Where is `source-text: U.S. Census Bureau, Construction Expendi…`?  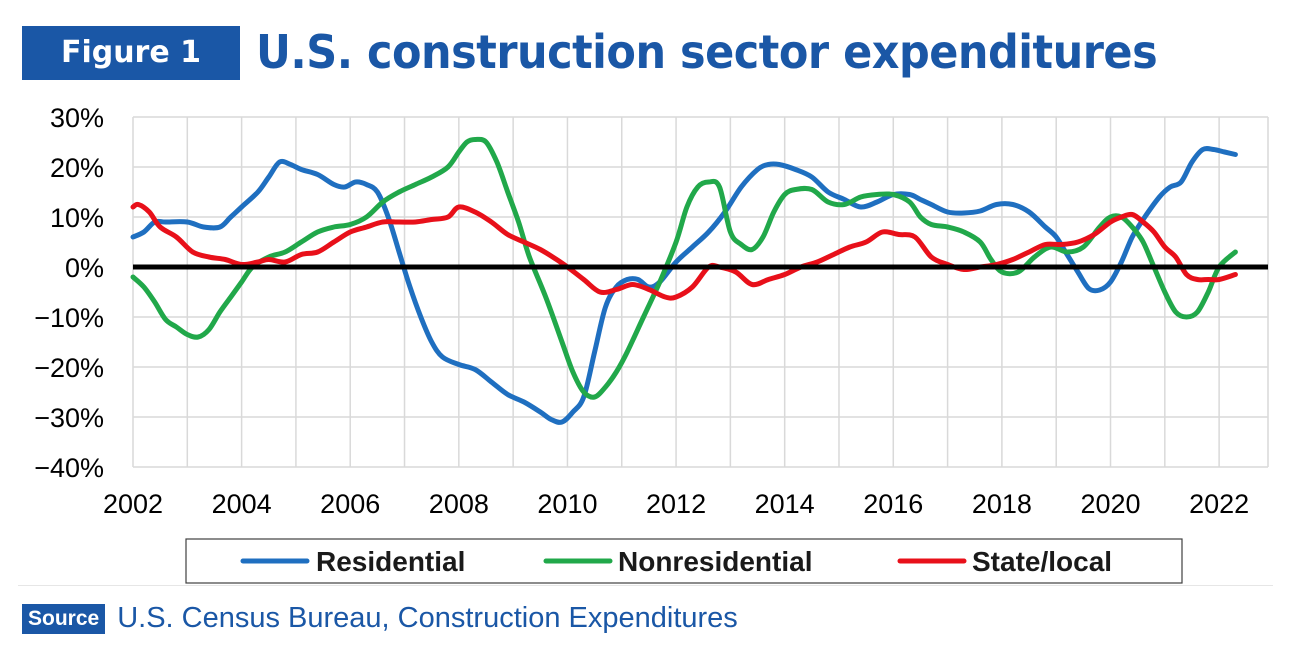
source-text: U.S. Census Bureau, Construction Expendi… is located at coordinates (427, 618).